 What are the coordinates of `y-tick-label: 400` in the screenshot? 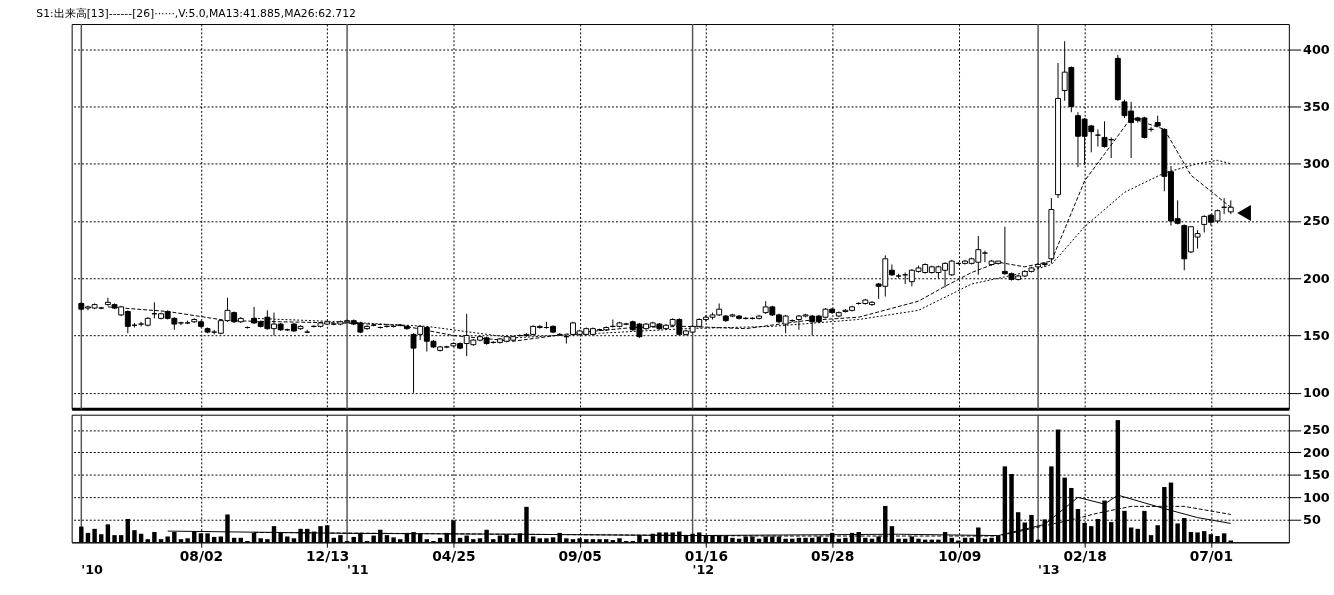 It's located at (1316, 49).